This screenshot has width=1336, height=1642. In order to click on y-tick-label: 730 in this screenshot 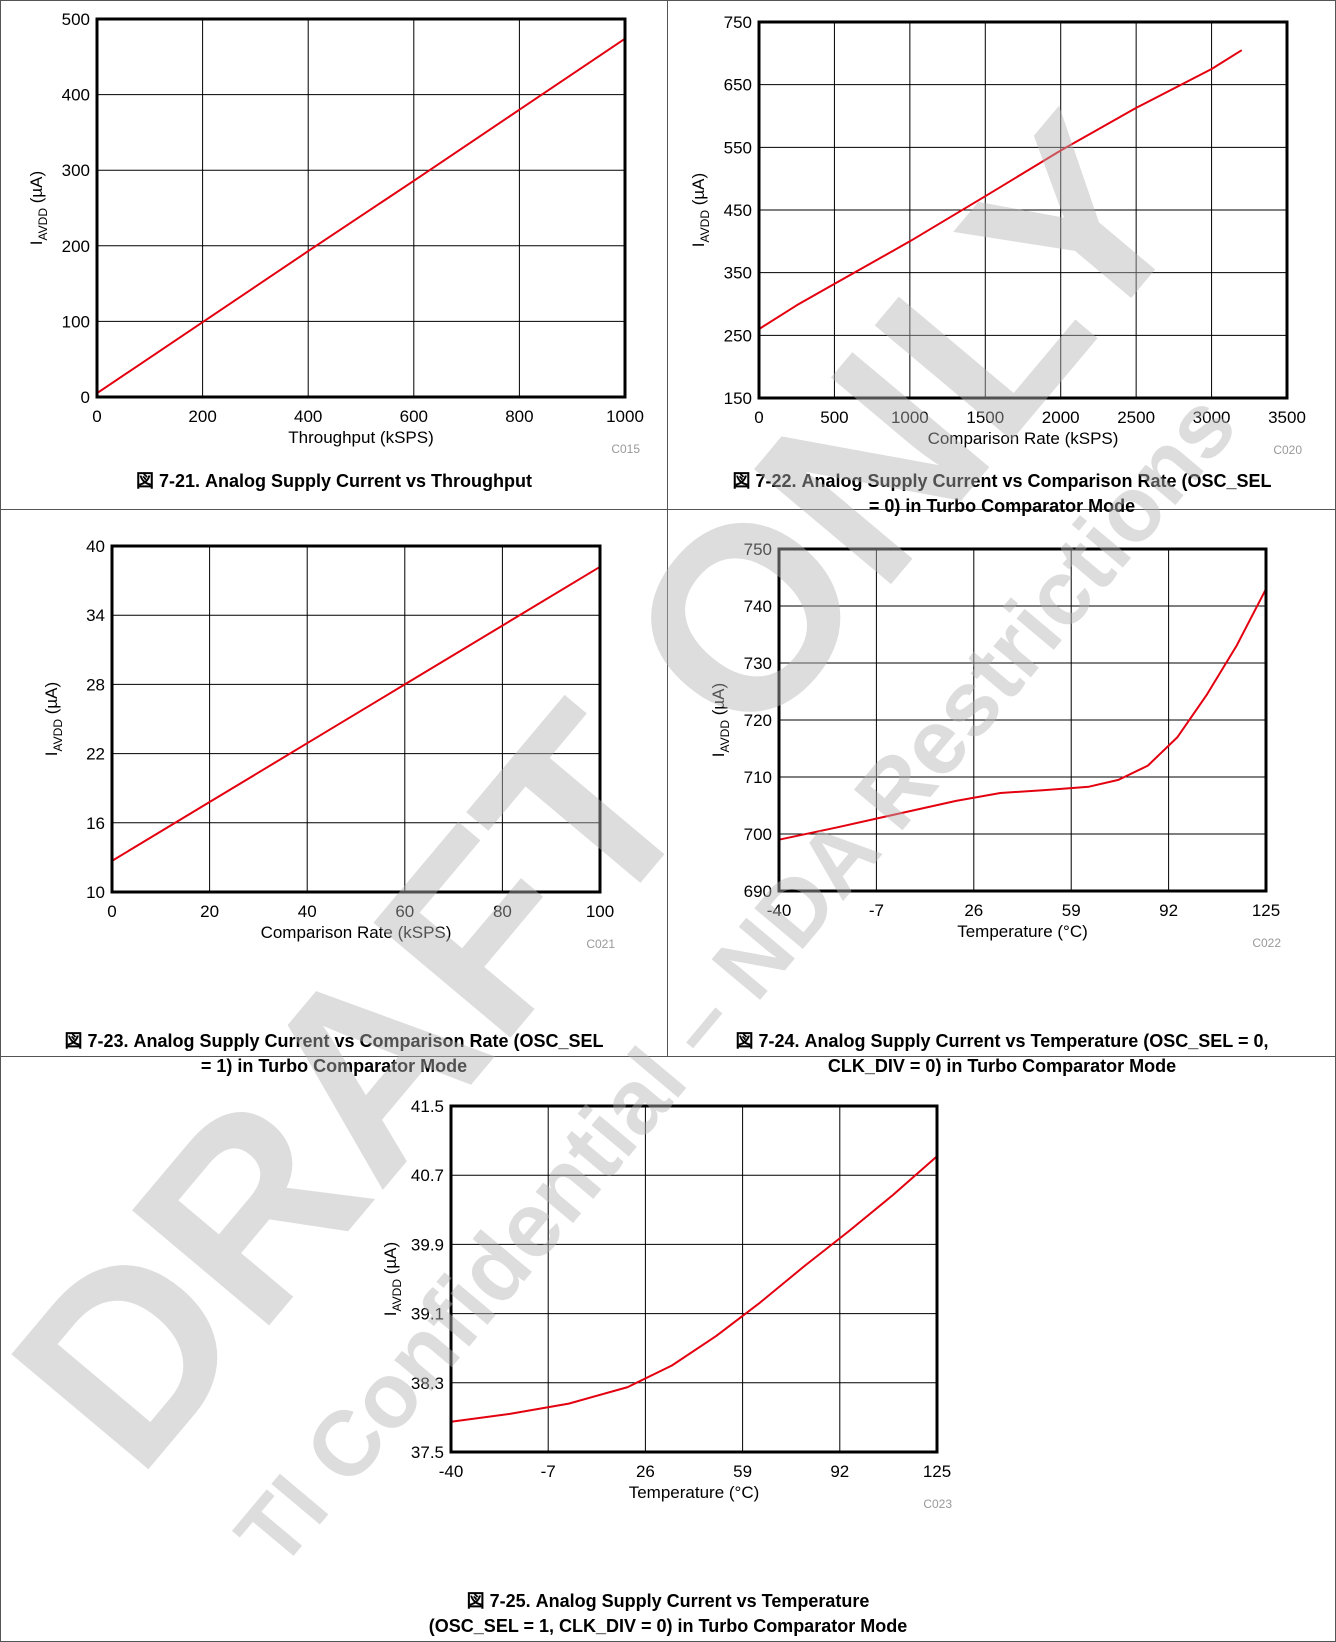, I will do `click(758, 663)`.